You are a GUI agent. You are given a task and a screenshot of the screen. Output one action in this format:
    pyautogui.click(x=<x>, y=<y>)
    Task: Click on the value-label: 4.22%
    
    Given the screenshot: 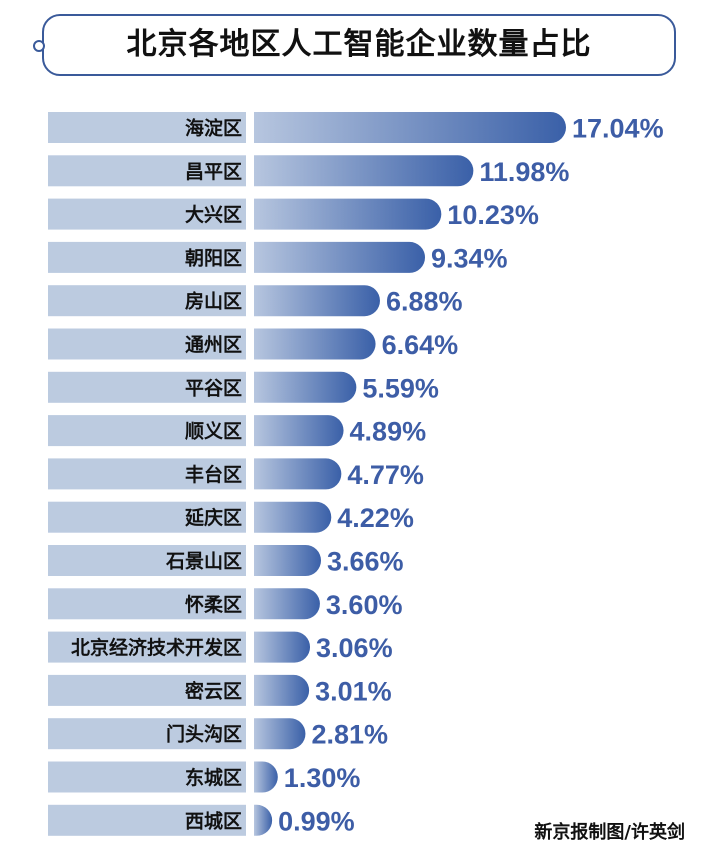 What is the action you would take?
    pyautogui.click(x=375, y=518)
    